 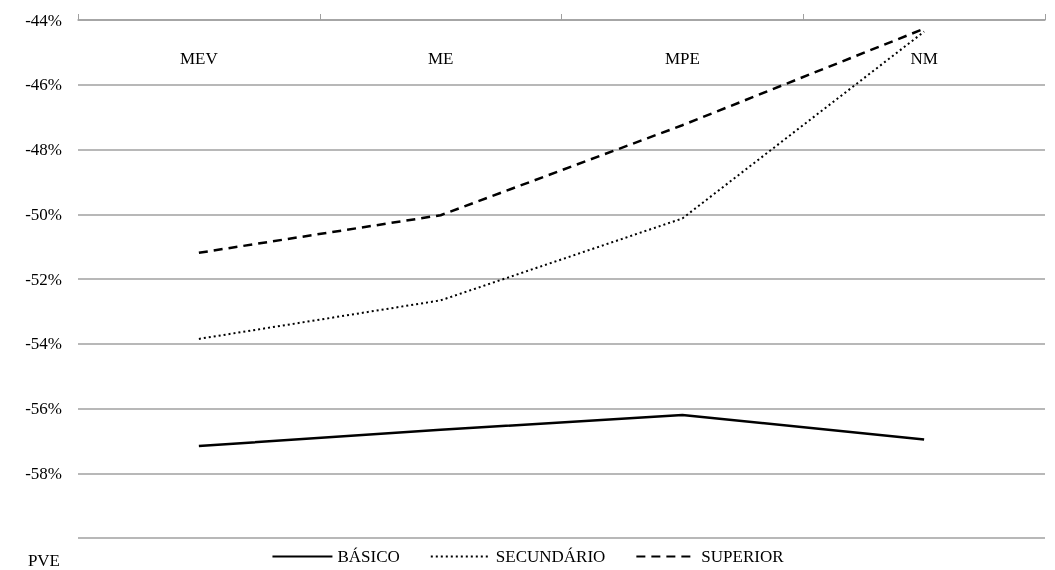 I want to click on y-tick-label: -48%, so click(x=43, y=149).